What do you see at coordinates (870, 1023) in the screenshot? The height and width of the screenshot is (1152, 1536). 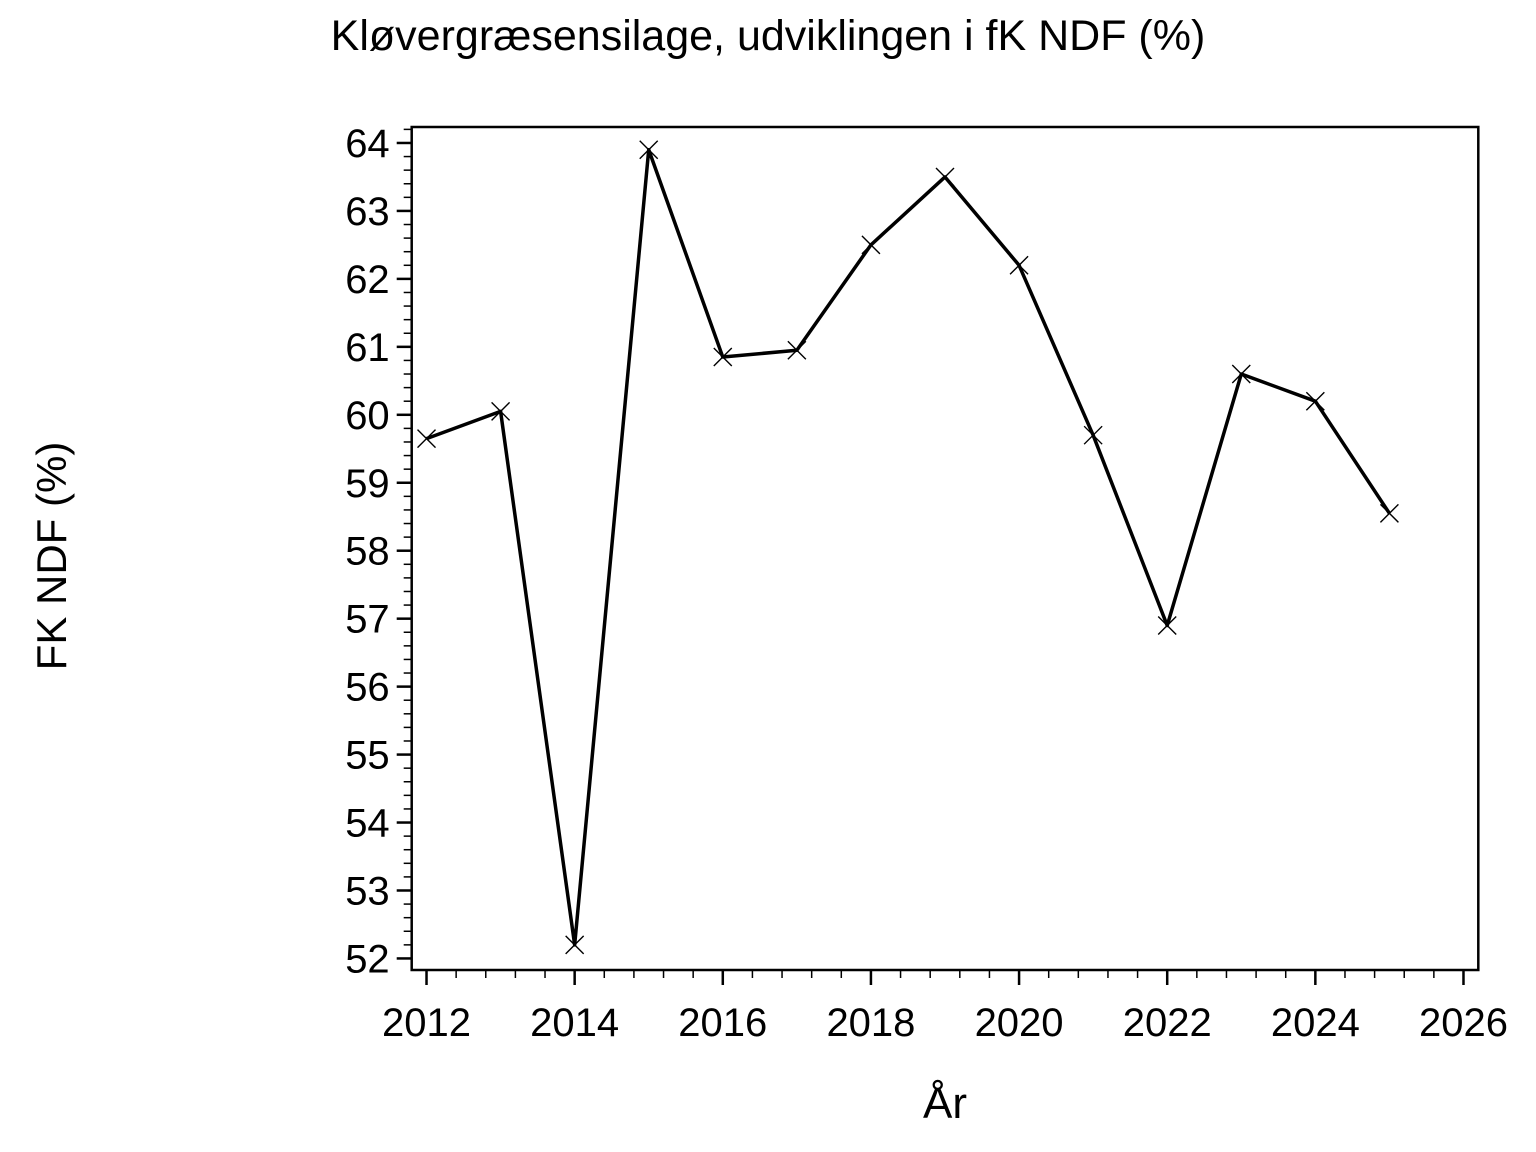 I see `x-axis-tick-label: 2018` at bounding box center [870, 1023].